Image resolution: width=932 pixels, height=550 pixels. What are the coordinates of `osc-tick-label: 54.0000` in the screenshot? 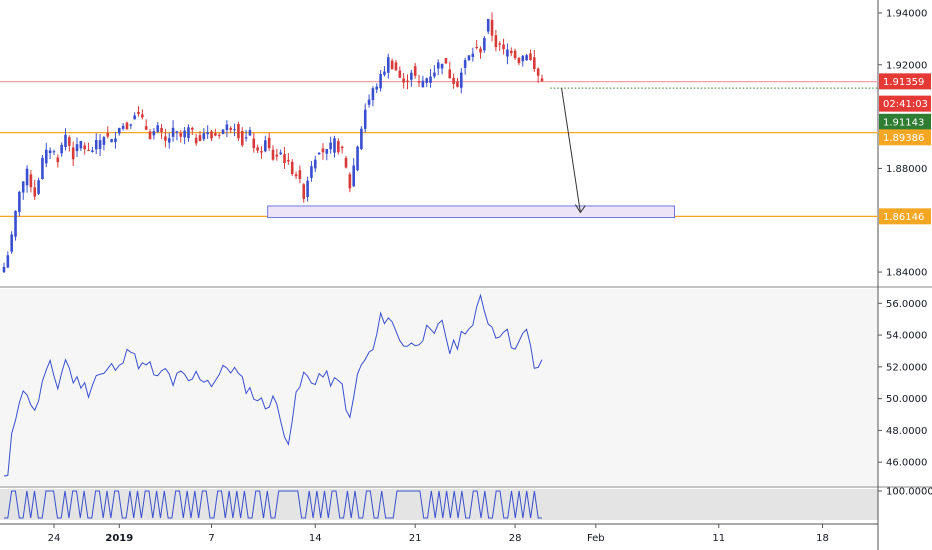 It's located at (906, 336).